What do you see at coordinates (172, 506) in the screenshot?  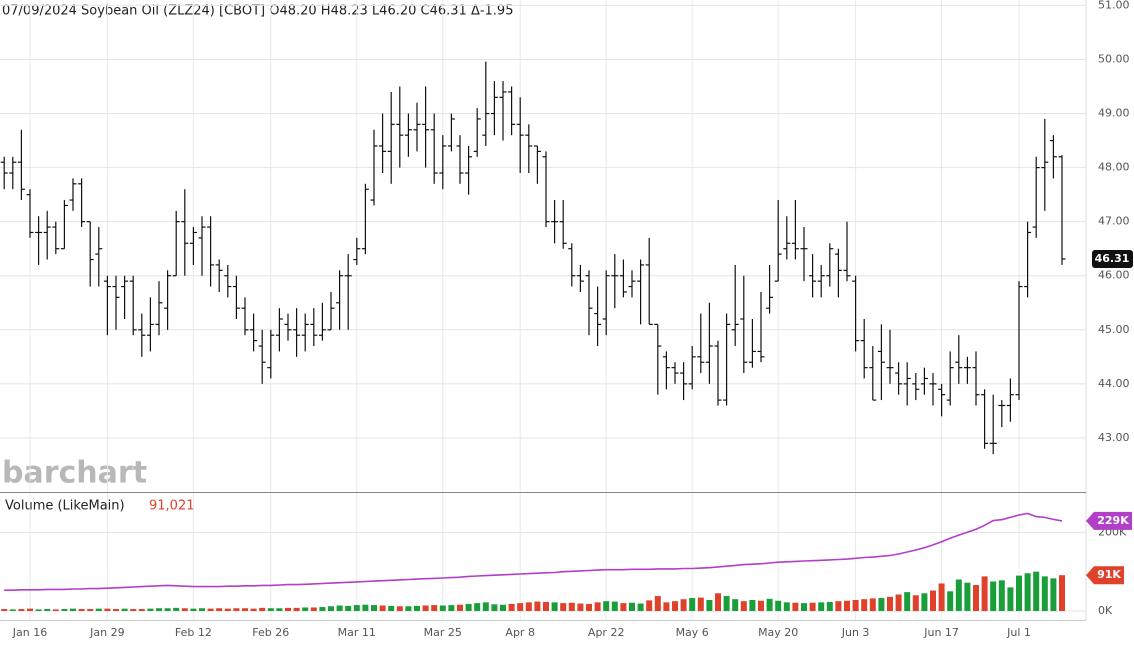 I see `volume-value: 91,021` at bounding box center [172, 506].